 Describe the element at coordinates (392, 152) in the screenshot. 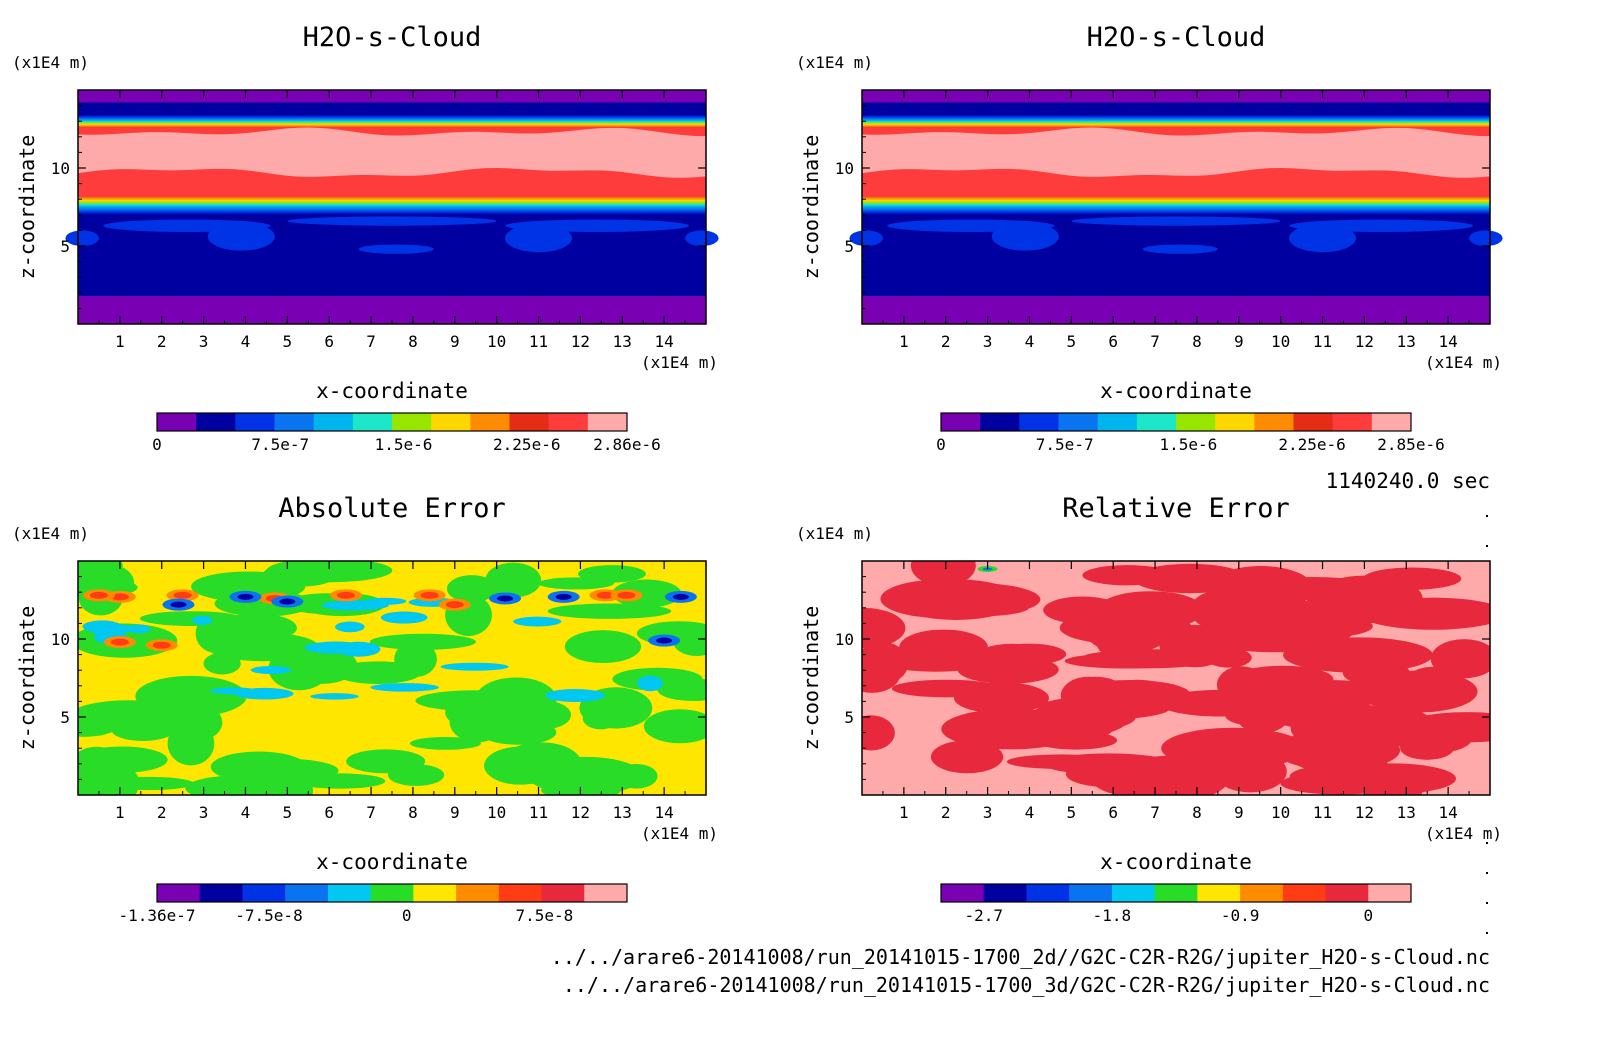

I see `field-band-pink` at that location.